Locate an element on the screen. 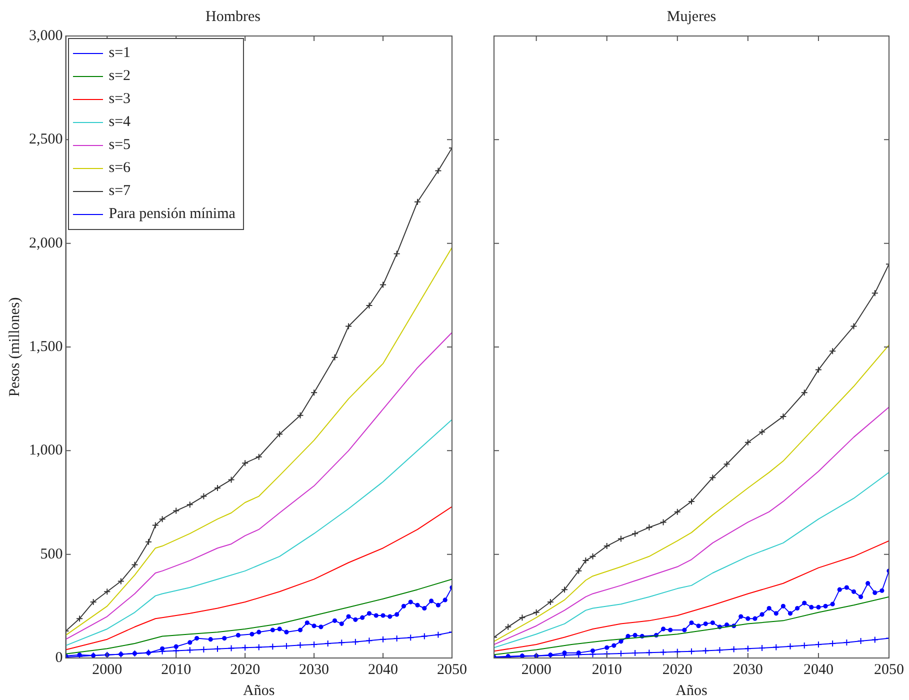 This screenshot has height=700, width=909. legend-label: s=1 is located at coordinates (119, 53).